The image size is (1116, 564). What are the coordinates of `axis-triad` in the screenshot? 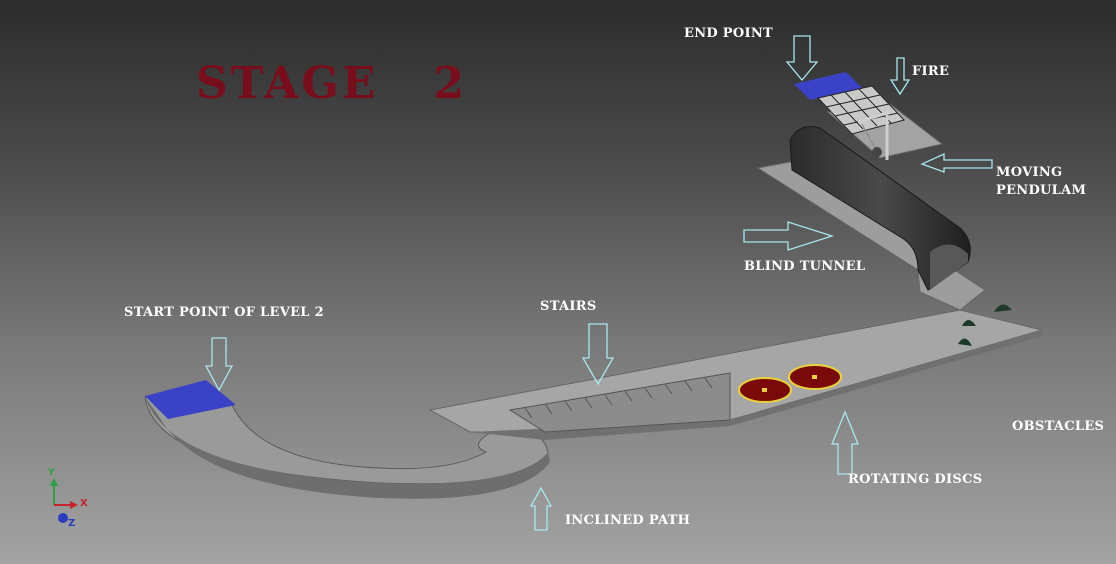 It's located at (64, 500).